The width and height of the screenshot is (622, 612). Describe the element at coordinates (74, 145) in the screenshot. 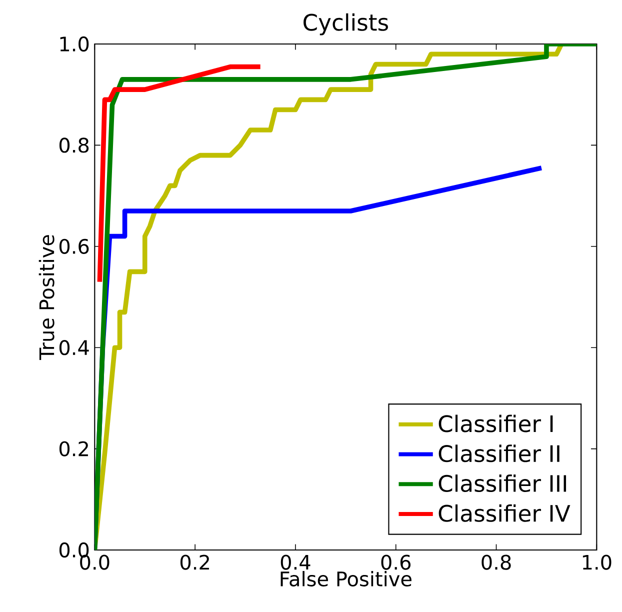

I see `y-tick-label: 0.8` at that location.